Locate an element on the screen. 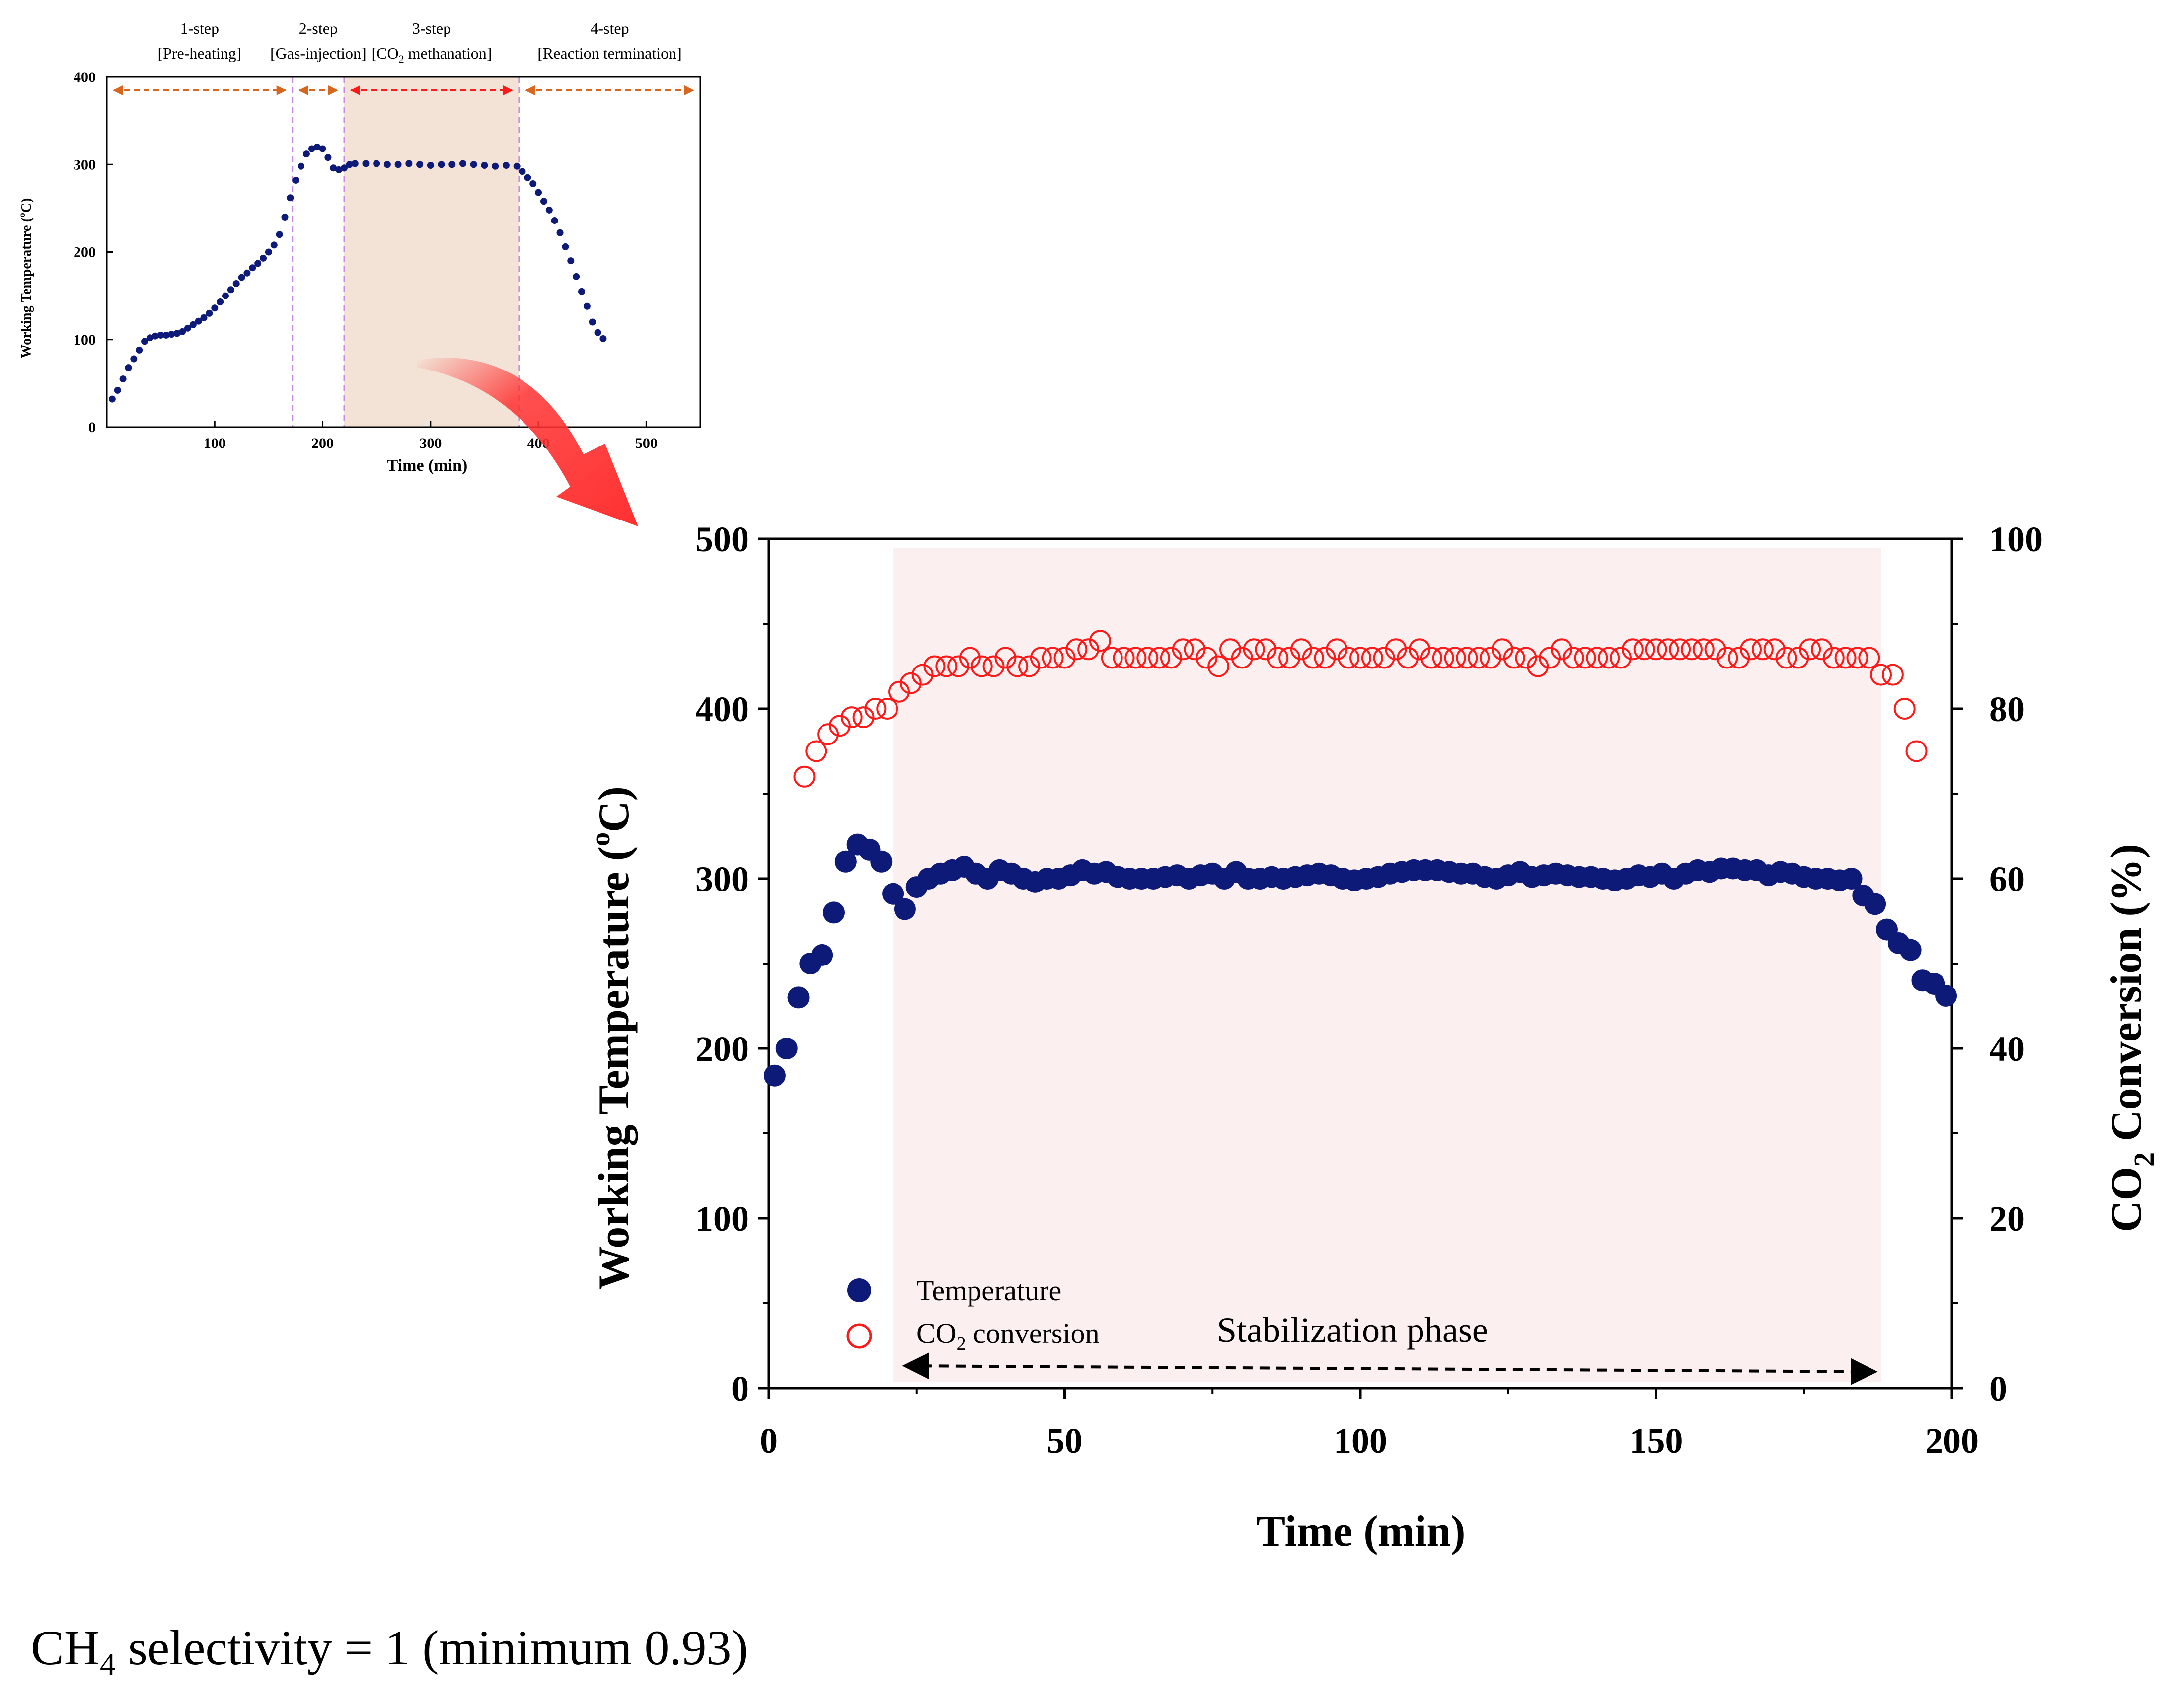 This screenshot has height=1708, width=2167. main-y-left-tick-label: 100 is located at coordinates (722, 1219).